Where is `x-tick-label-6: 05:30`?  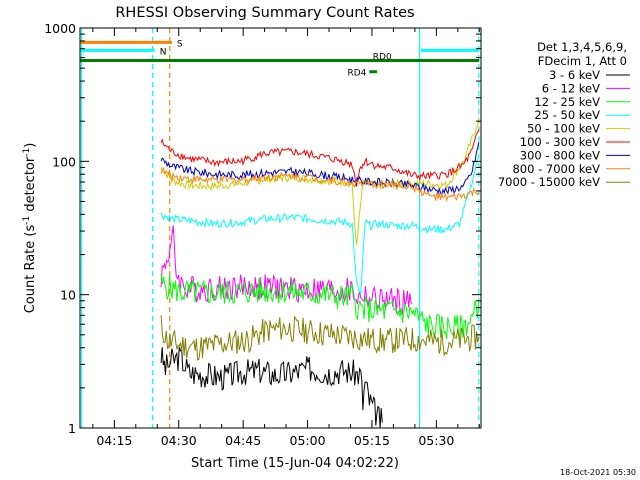
x-tick-label-6: 05:30 is located at coordinates (436, 440).